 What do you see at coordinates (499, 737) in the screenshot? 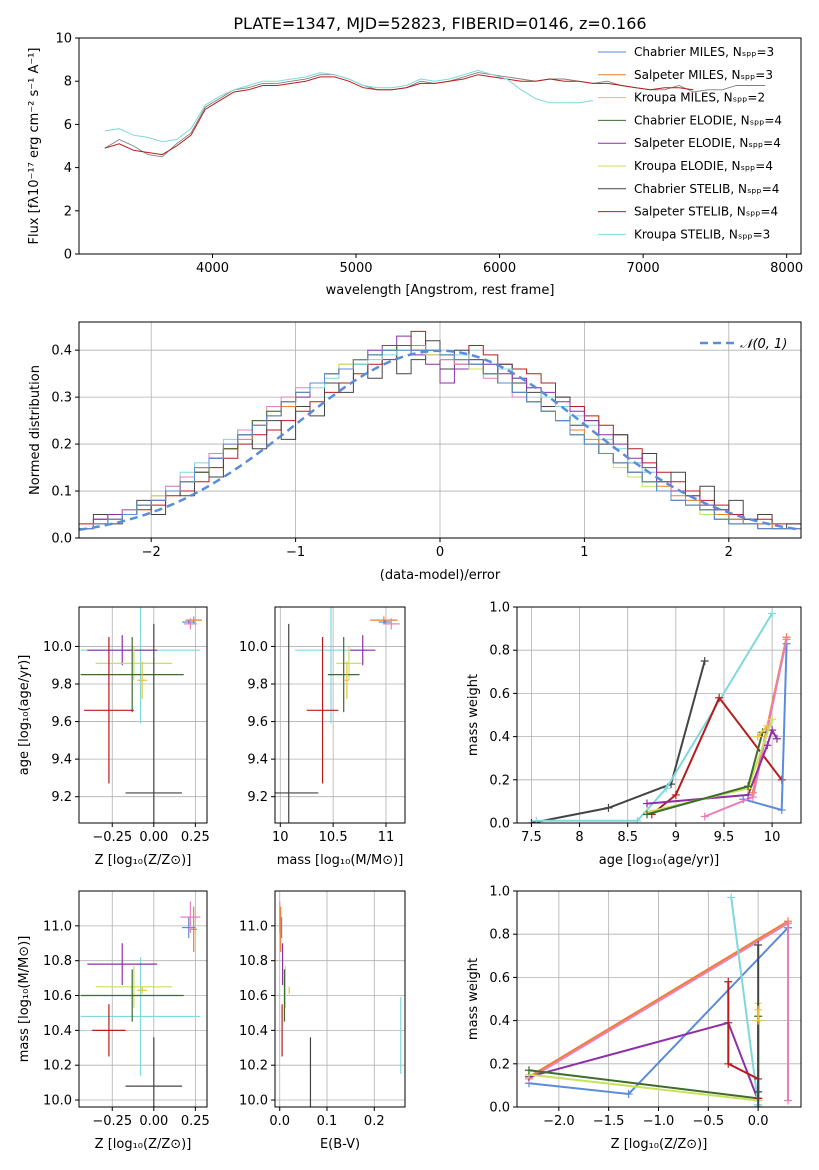
I see `y-tick-label: 0.4` at bounding box center [499, 737].